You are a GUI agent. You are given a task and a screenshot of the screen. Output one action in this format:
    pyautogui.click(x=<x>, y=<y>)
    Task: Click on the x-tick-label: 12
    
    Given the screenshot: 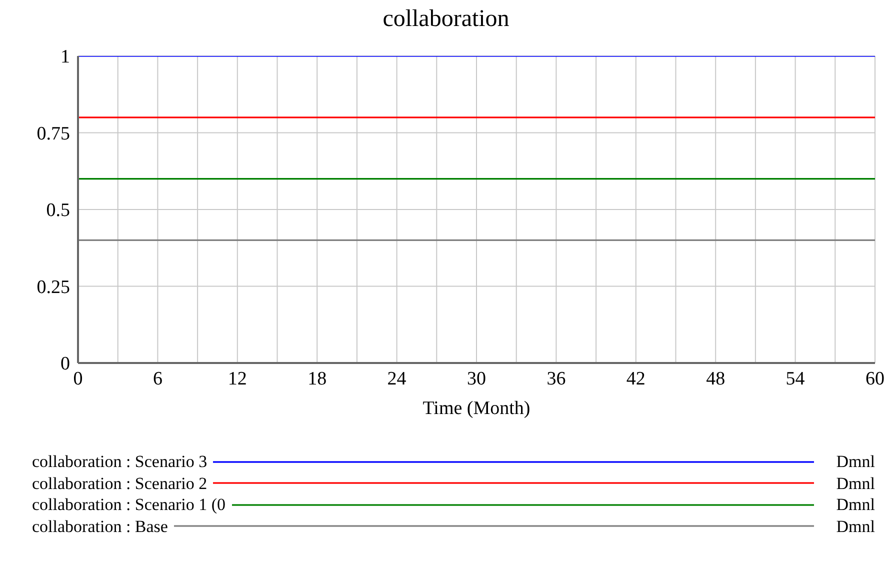 What is the action you would take?
    pyautogui.click(x=237, y=379)
    